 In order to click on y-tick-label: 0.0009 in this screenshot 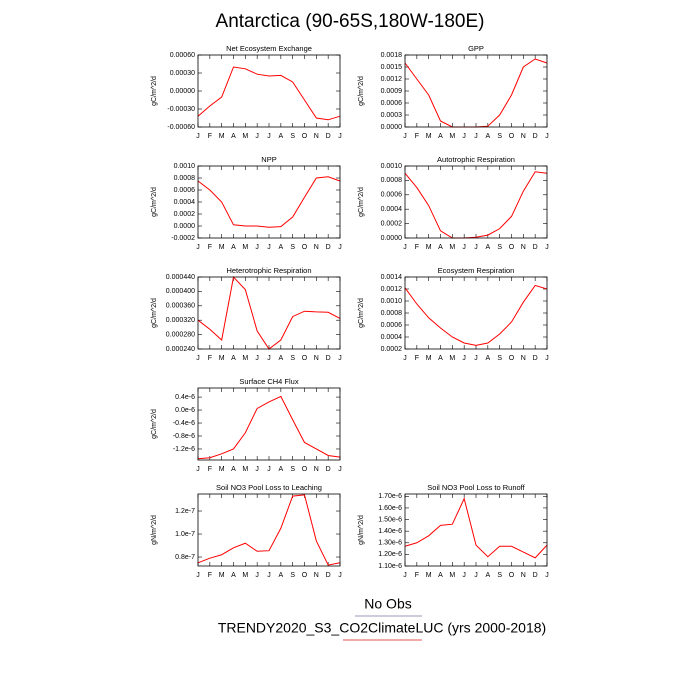, I will do `click(392, 91)`.